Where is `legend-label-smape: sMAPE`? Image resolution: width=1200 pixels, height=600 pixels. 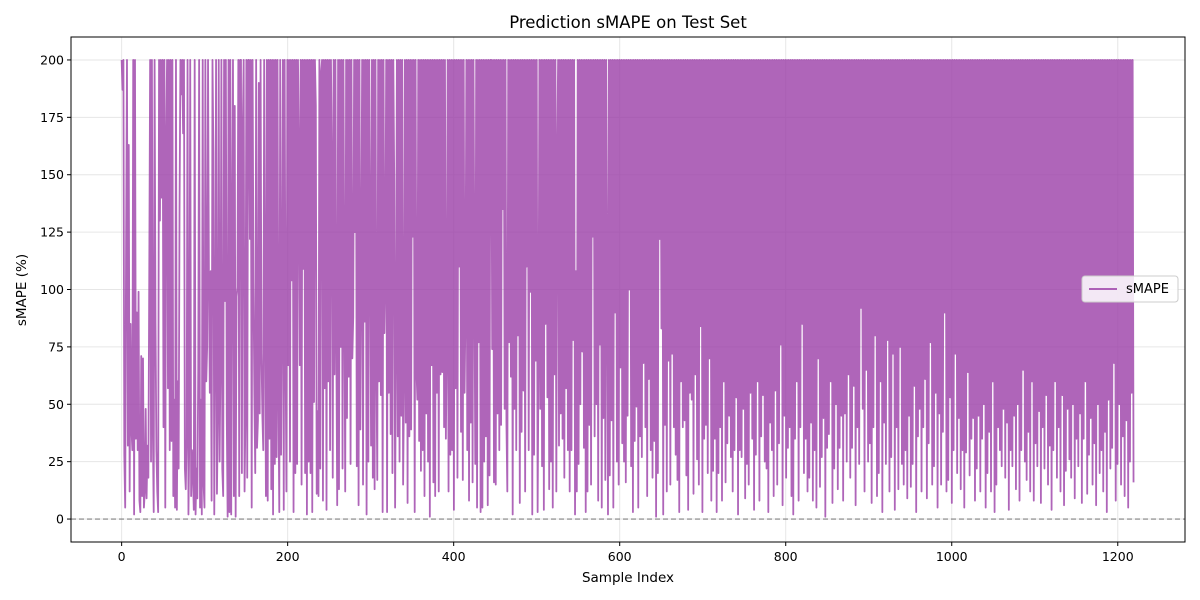
legend-label-smape: sMAPE is located at coordinates (1147, 289).